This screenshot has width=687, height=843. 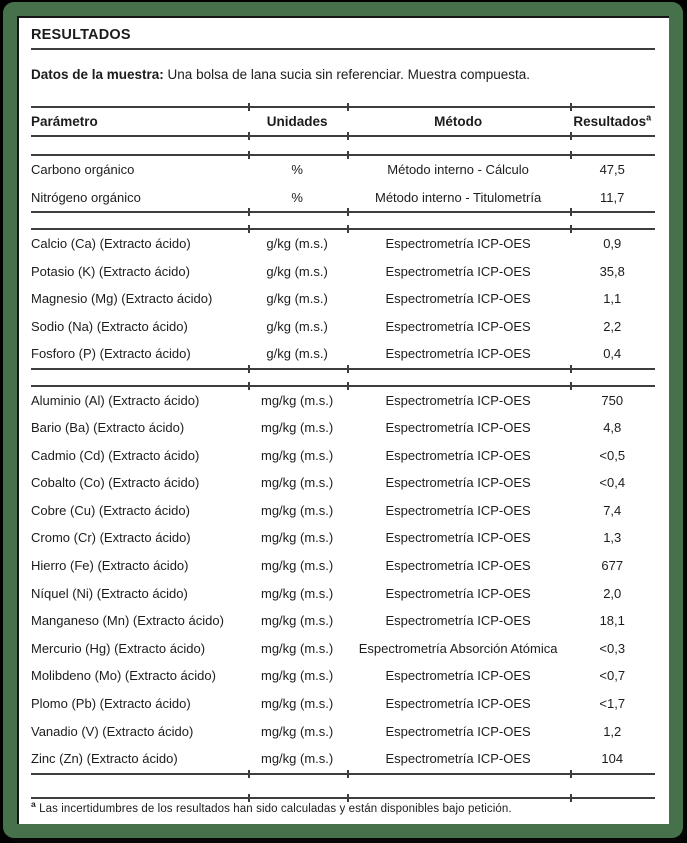 What do you see at coordinates (112, 731) in the screenshot?
I see `cell-parametro: Vanadio (V) (Extracto ácido)` at bounding box center [112, 731].